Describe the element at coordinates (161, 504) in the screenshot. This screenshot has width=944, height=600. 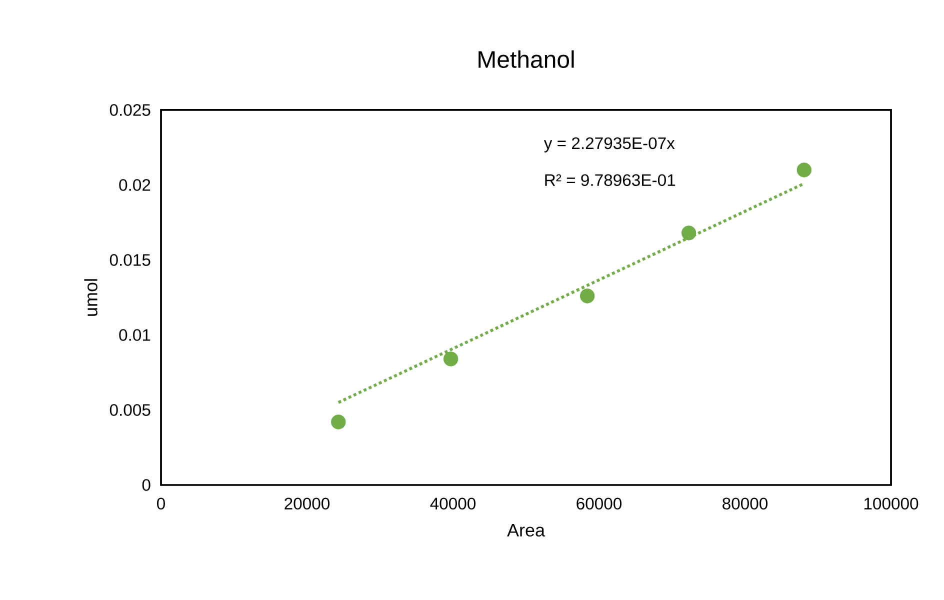
I see `x-tick-label: 0` at that location.